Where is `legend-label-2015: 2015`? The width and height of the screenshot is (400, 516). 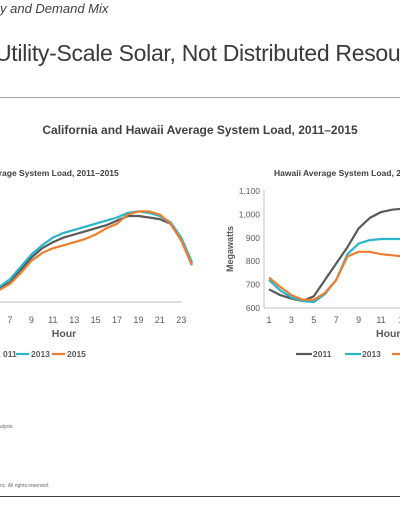
legend-label-2015: 2015 is located at coordinates (76, 354).